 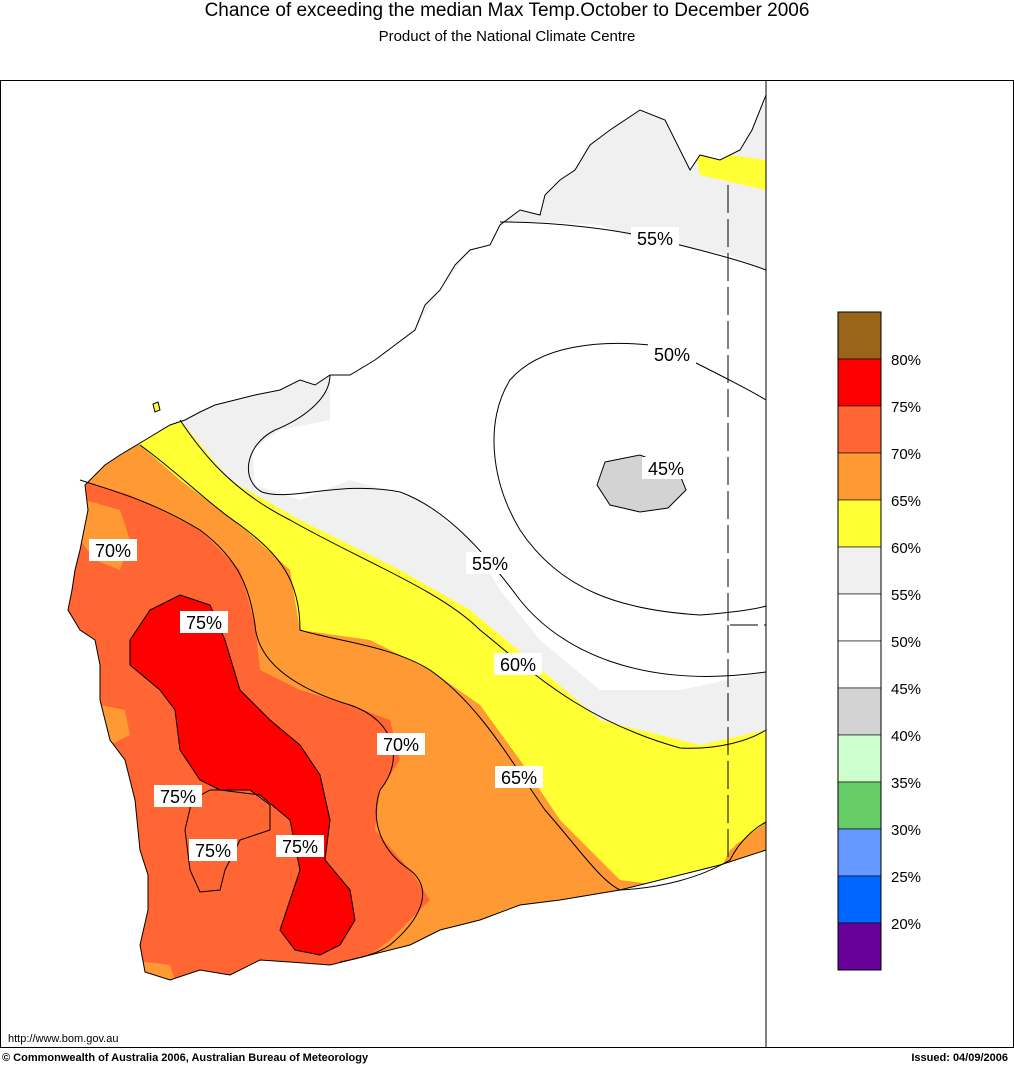 I want to click on contour-label-65-text: 65%, so click(x=519, y=778).